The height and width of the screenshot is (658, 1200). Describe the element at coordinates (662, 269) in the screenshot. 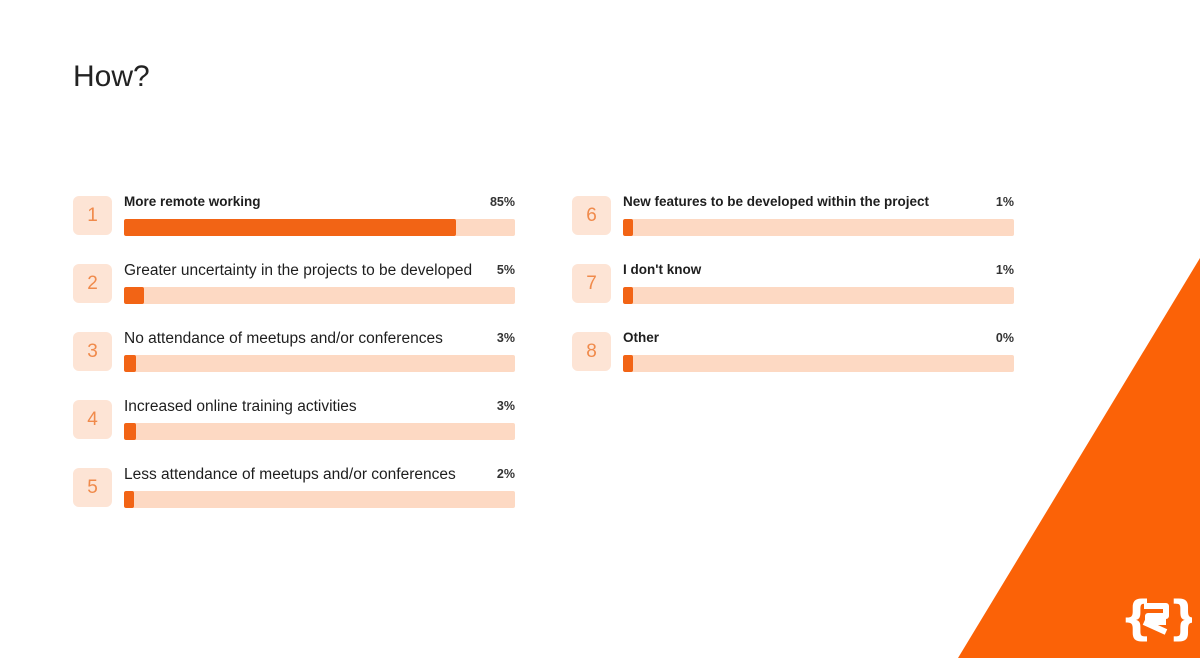

I see `bar-label: I don't know` at that location.